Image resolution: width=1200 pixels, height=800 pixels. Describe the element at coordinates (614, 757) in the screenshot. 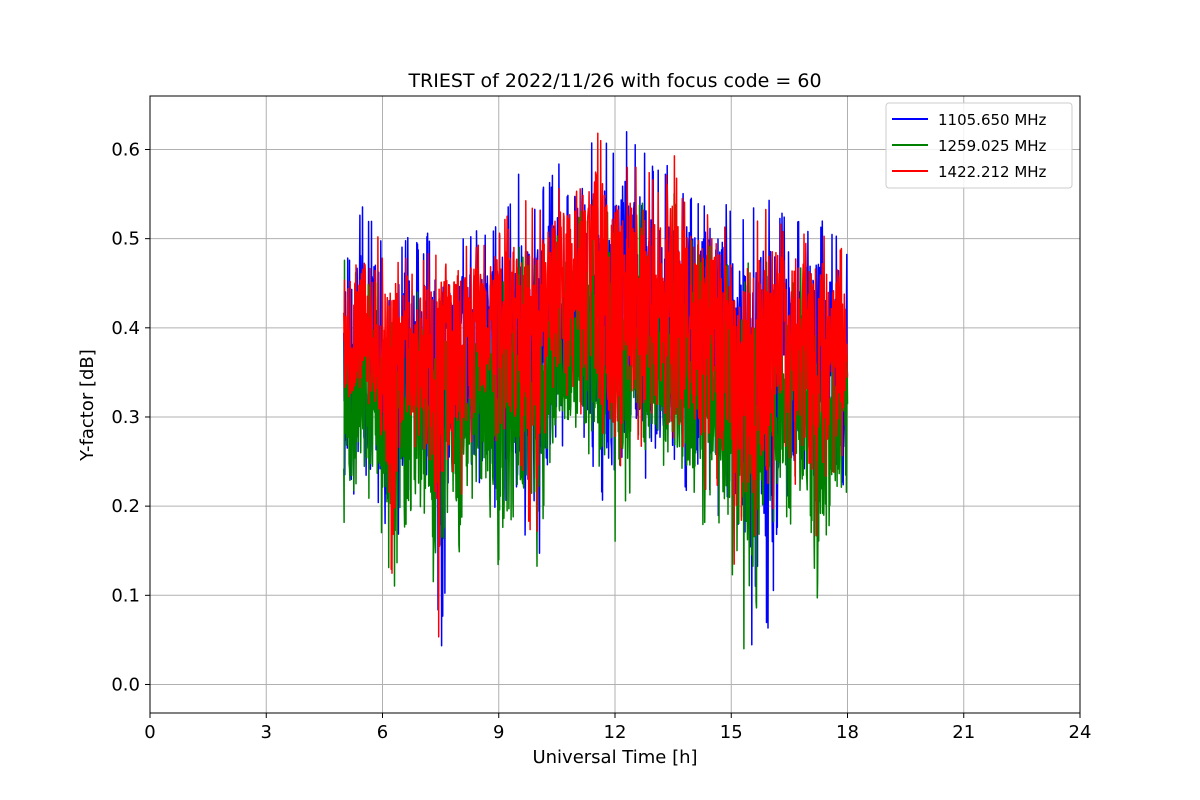

I see `x-axis-label: Universal Time [h]` at that location.